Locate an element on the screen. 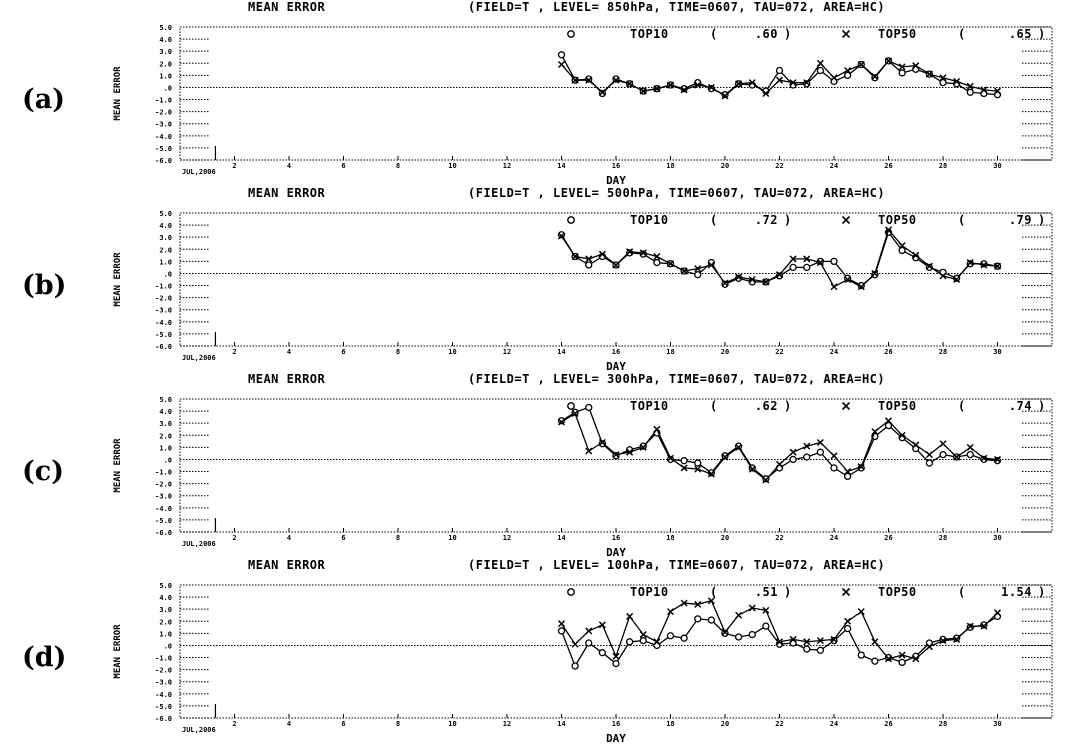  x-tick-label: 30 is located at coordinates (997, 724).